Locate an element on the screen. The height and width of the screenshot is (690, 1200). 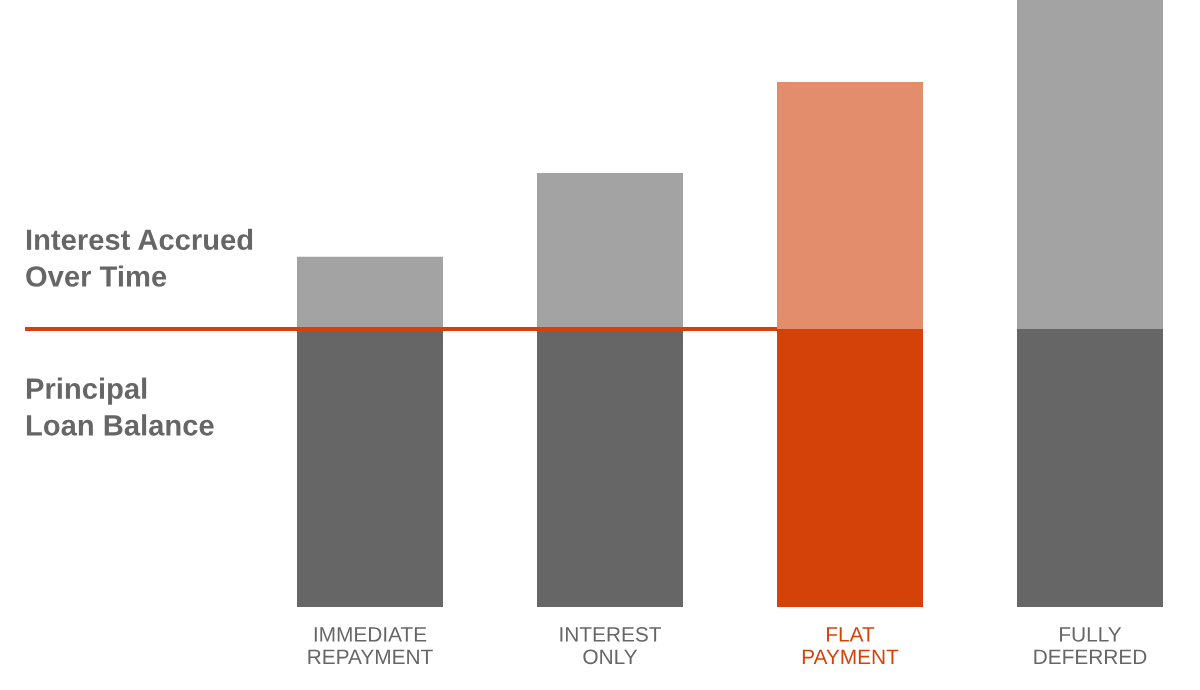
x-tick-label: FULLY DEFERRED is located at coordinates (1090, 645).